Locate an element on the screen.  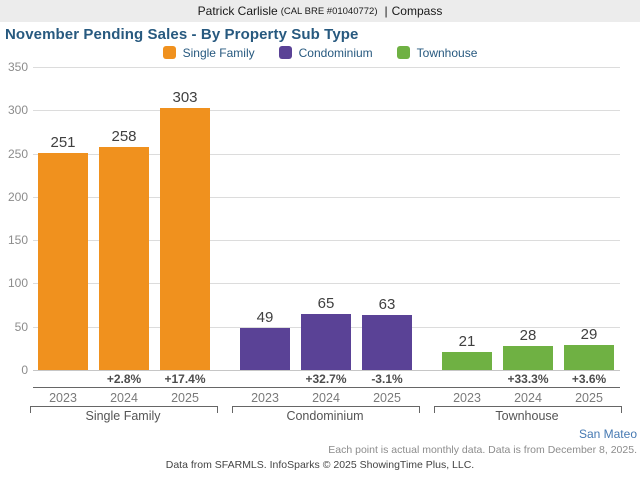
legend-item-townhouse: Townhouse is located at coordinates (437, 52).